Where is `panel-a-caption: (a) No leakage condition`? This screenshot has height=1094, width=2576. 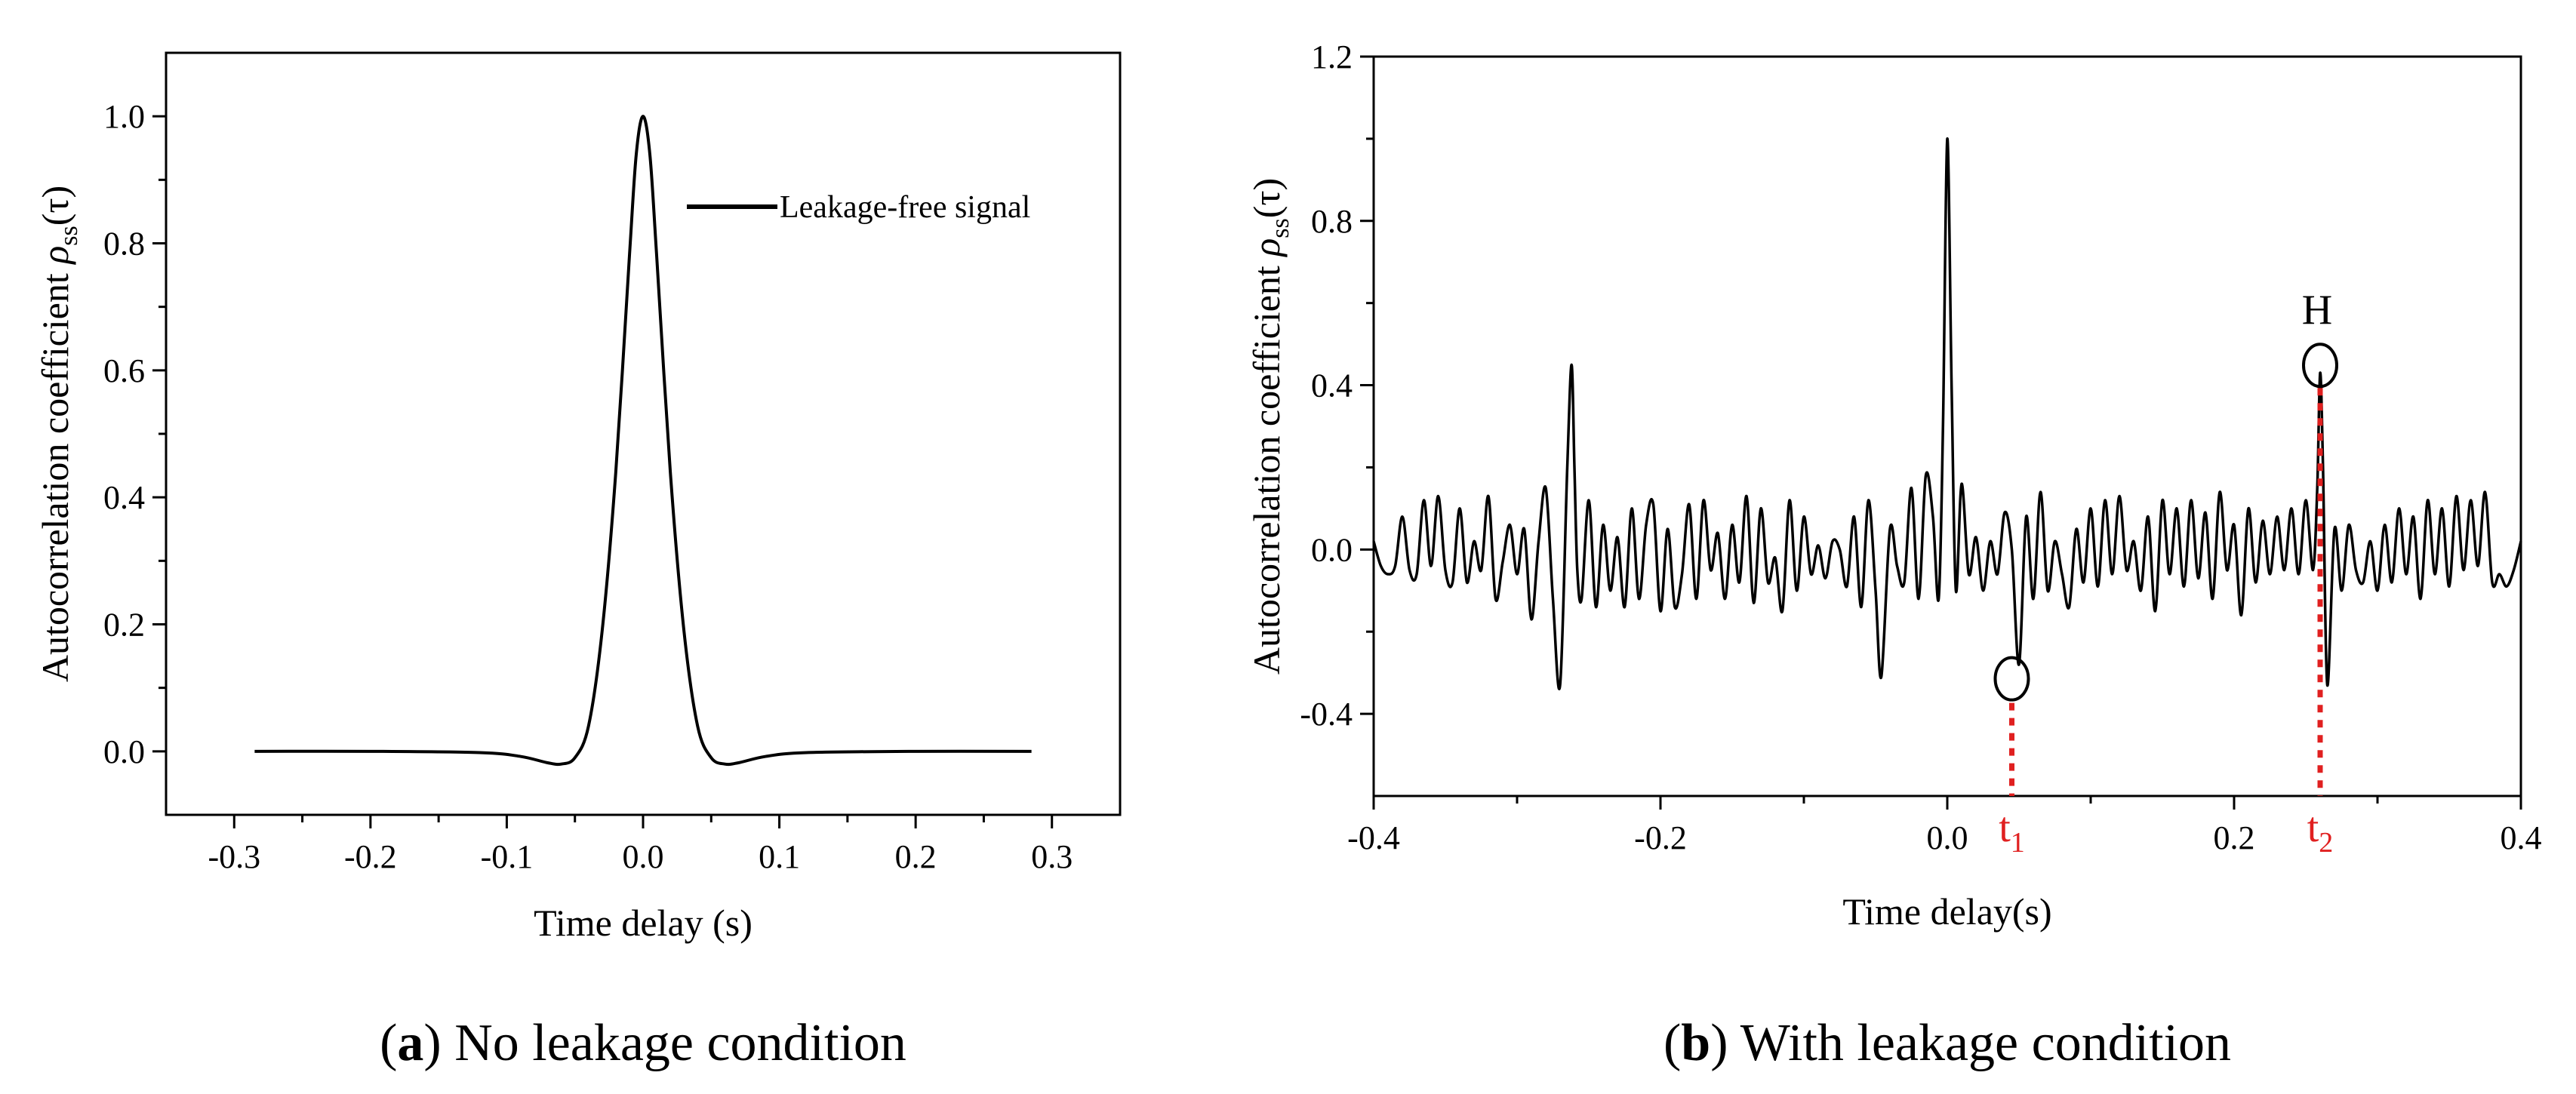
panel-a-caption: (a) No leakage condition is located at coordinates (643, 1043).